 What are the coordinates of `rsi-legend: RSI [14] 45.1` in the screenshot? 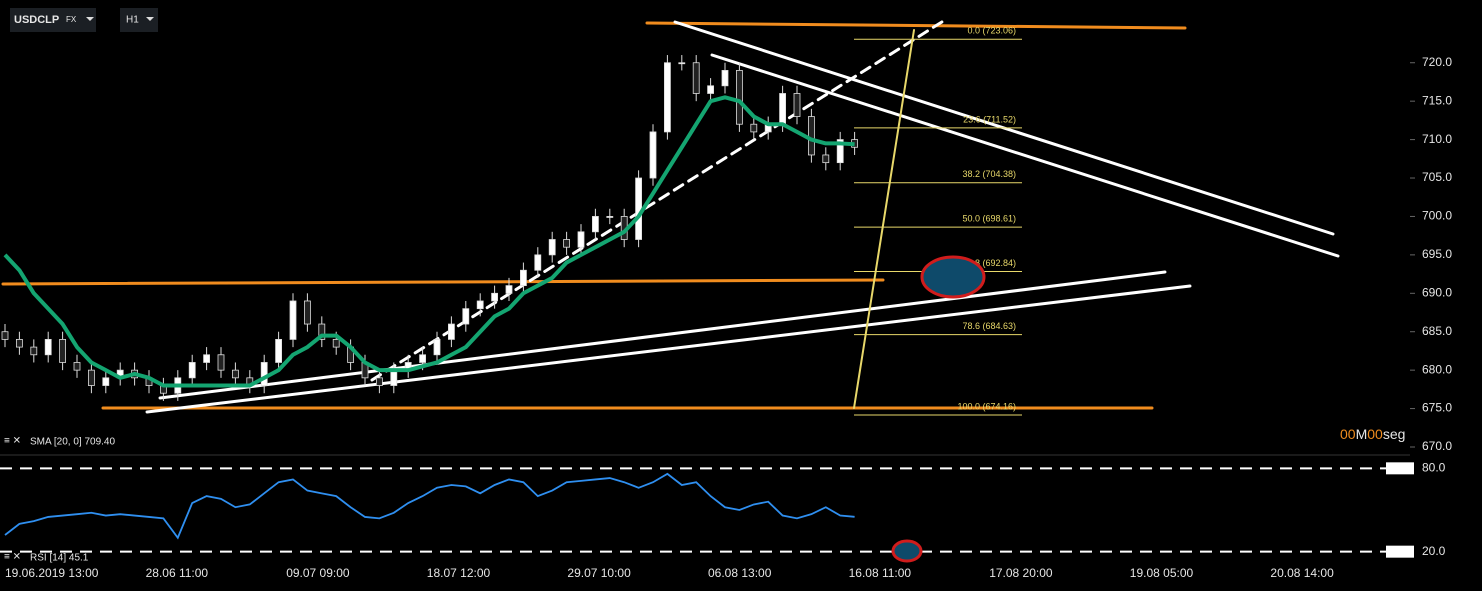 It's located at (59, 558).